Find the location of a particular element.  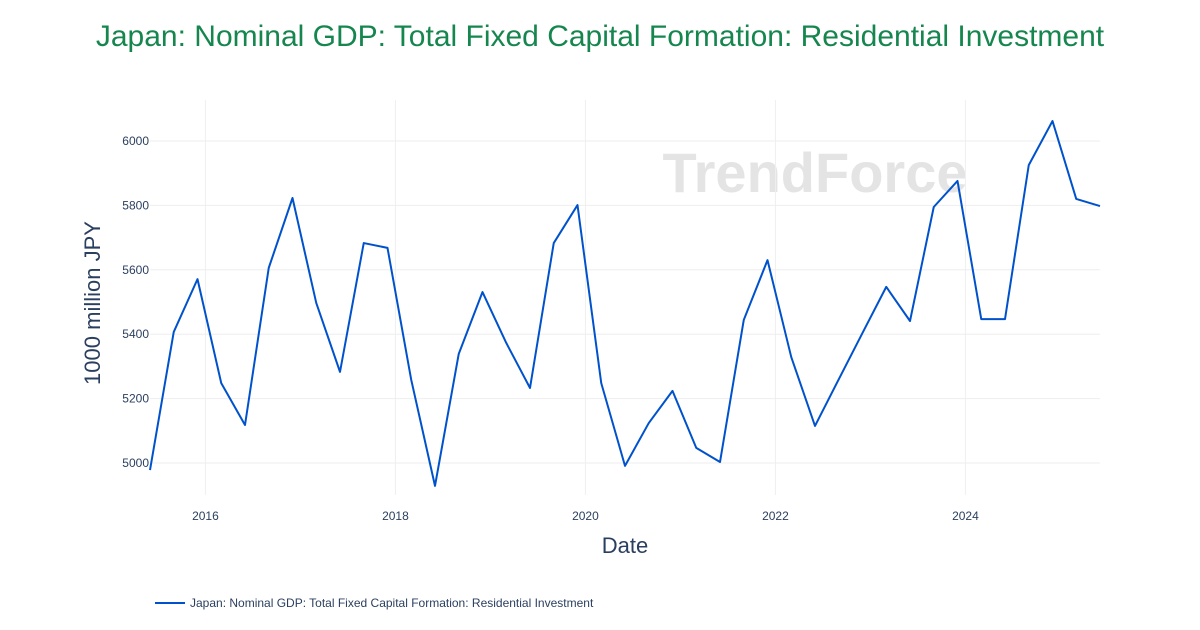

y-tick-label: 5600 is located at coordinates (135, 270).